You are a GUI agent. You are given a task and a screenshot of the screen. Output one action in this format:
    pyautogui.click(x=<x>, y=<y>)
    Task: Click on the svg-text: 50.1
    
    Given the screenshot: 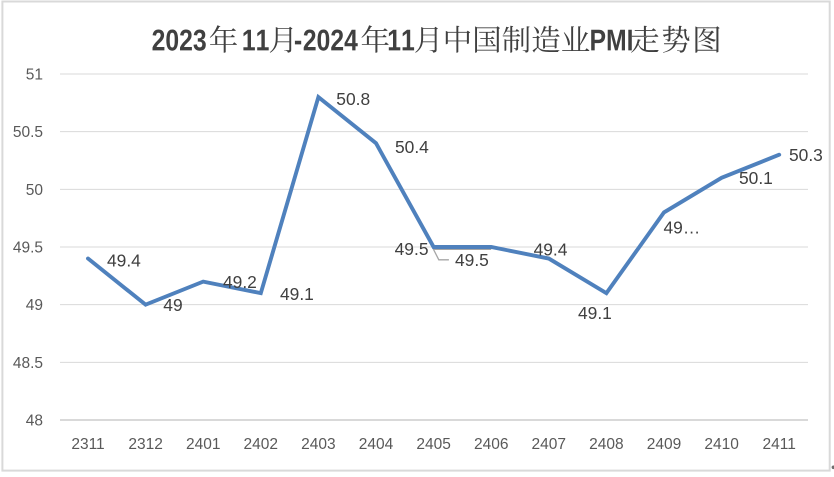 What is the action you would take?
    pyautogui.click(x=756, y=178)
    